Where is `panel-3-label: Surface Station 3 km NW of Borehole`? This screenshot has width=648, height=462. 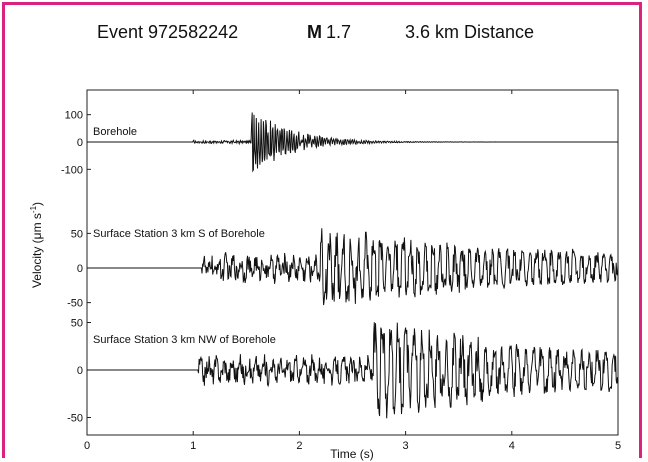
panel-3-label: Surface Station 3 km NW of Borehole is located at coordinates (184, 340).